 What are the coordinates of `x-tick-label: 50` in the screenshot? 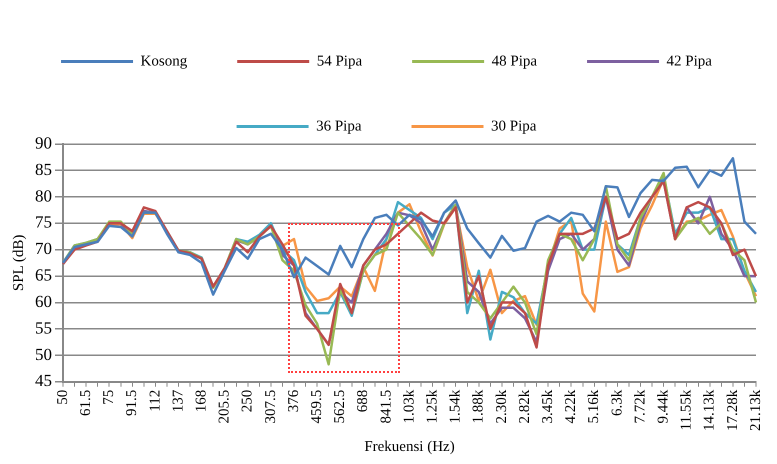 It's located at (62, 397).